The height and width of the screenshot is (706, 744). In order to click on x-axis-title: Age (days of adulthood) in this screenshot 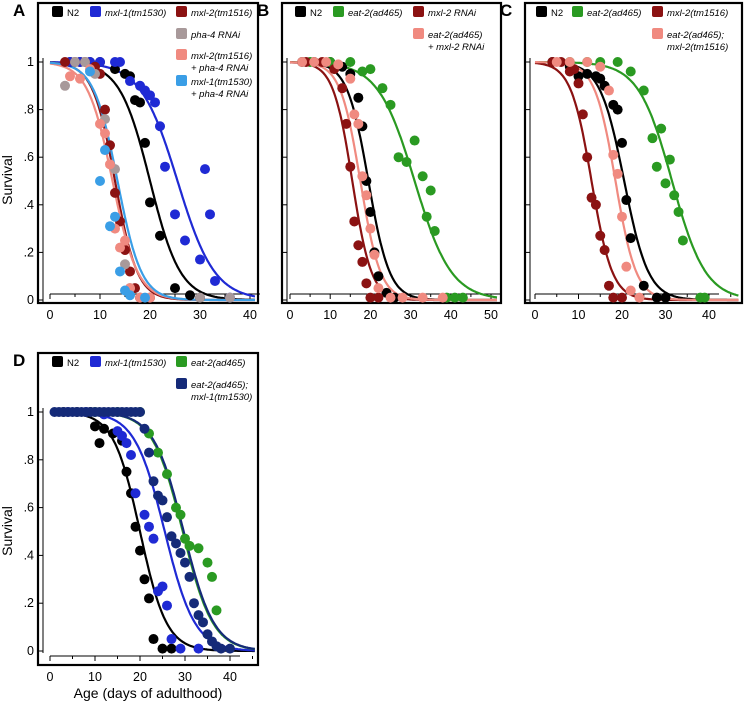, I will do `click(148, 693)`.